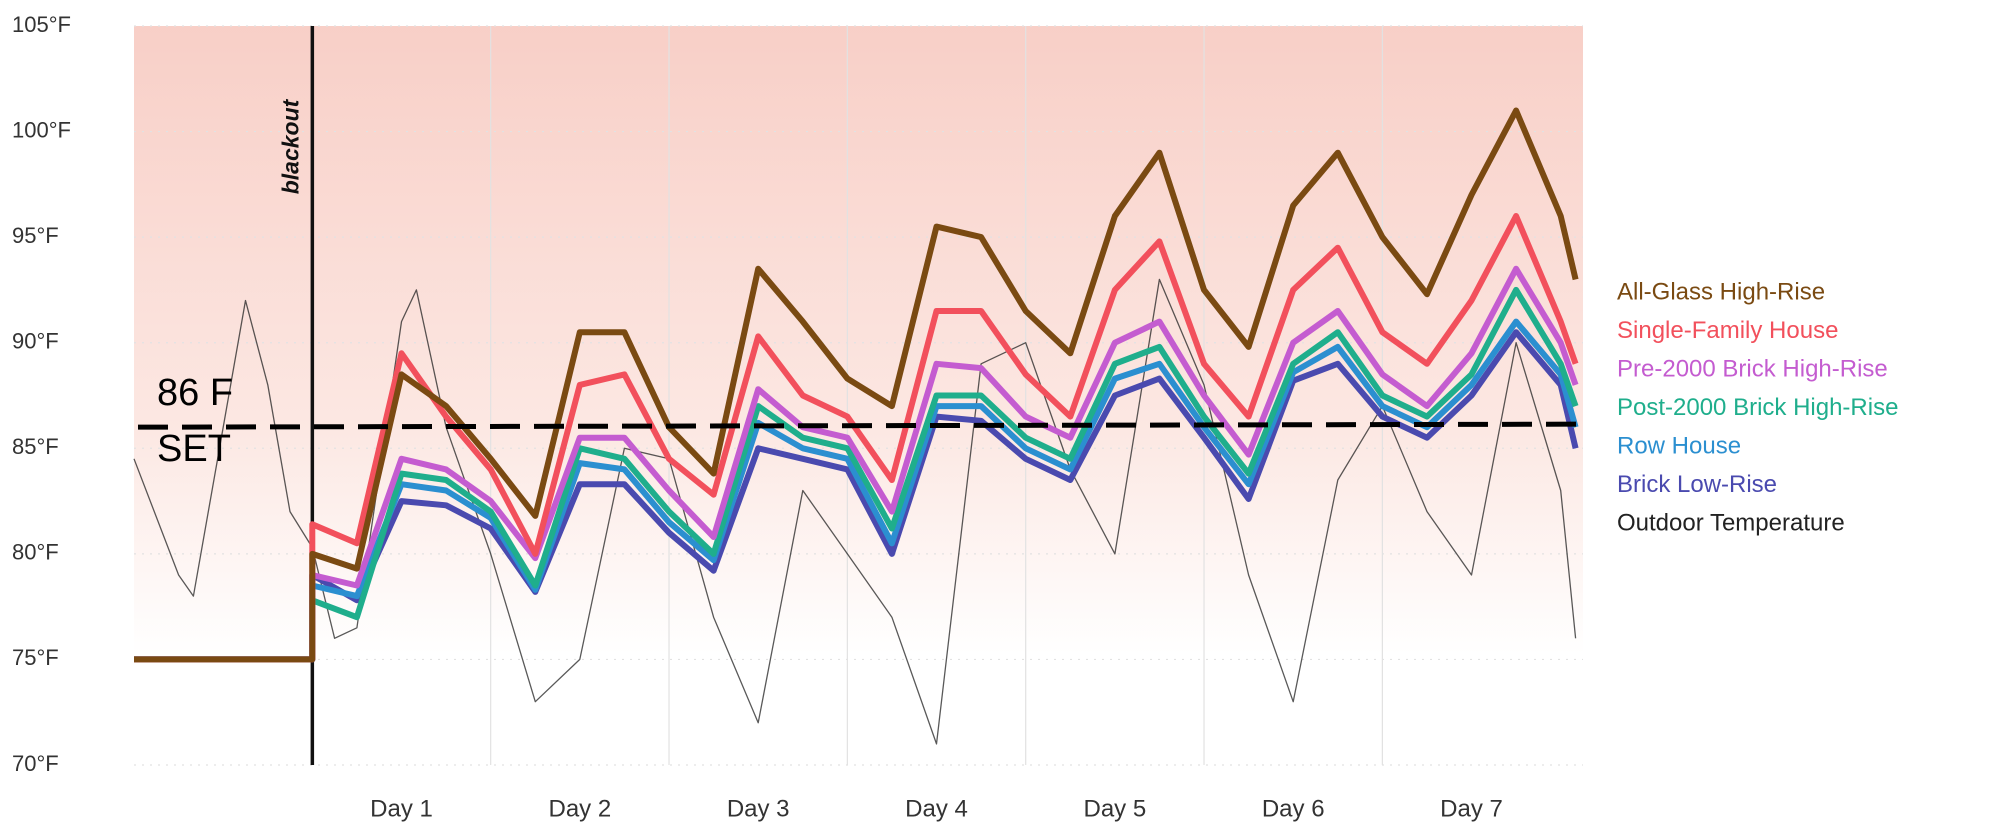 The image size is (1999, 825). I want to click on y-tick-label: 100°F, so click(41, 129).